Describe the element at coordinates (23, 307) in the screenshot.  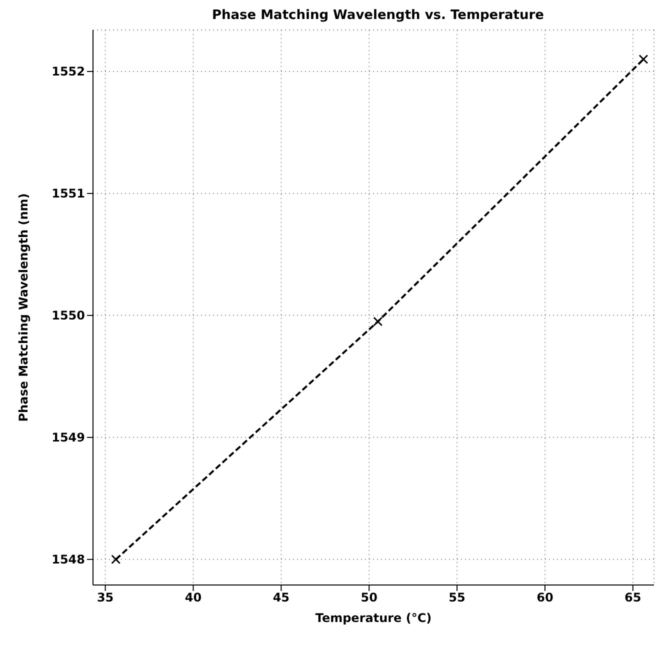
I see `y-axis-title: Phase Matching Wavelength (nm)` at that location.